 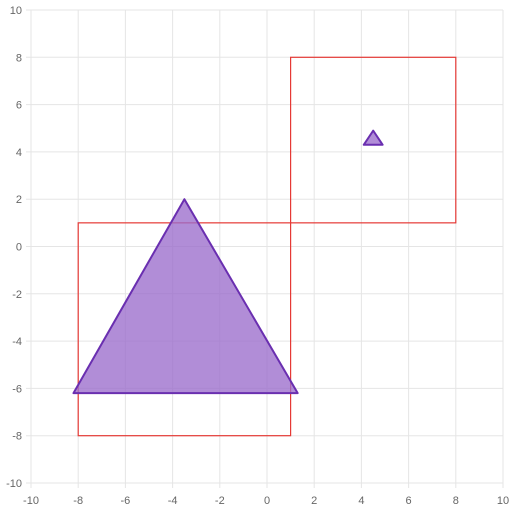 What do you see at coordinates (14, 247) in the screenshot?
I see `y-axis-ticks: -10 -8 -6 -4 -2 0 2 4 6 8 10` at bounding box center [14, 247].